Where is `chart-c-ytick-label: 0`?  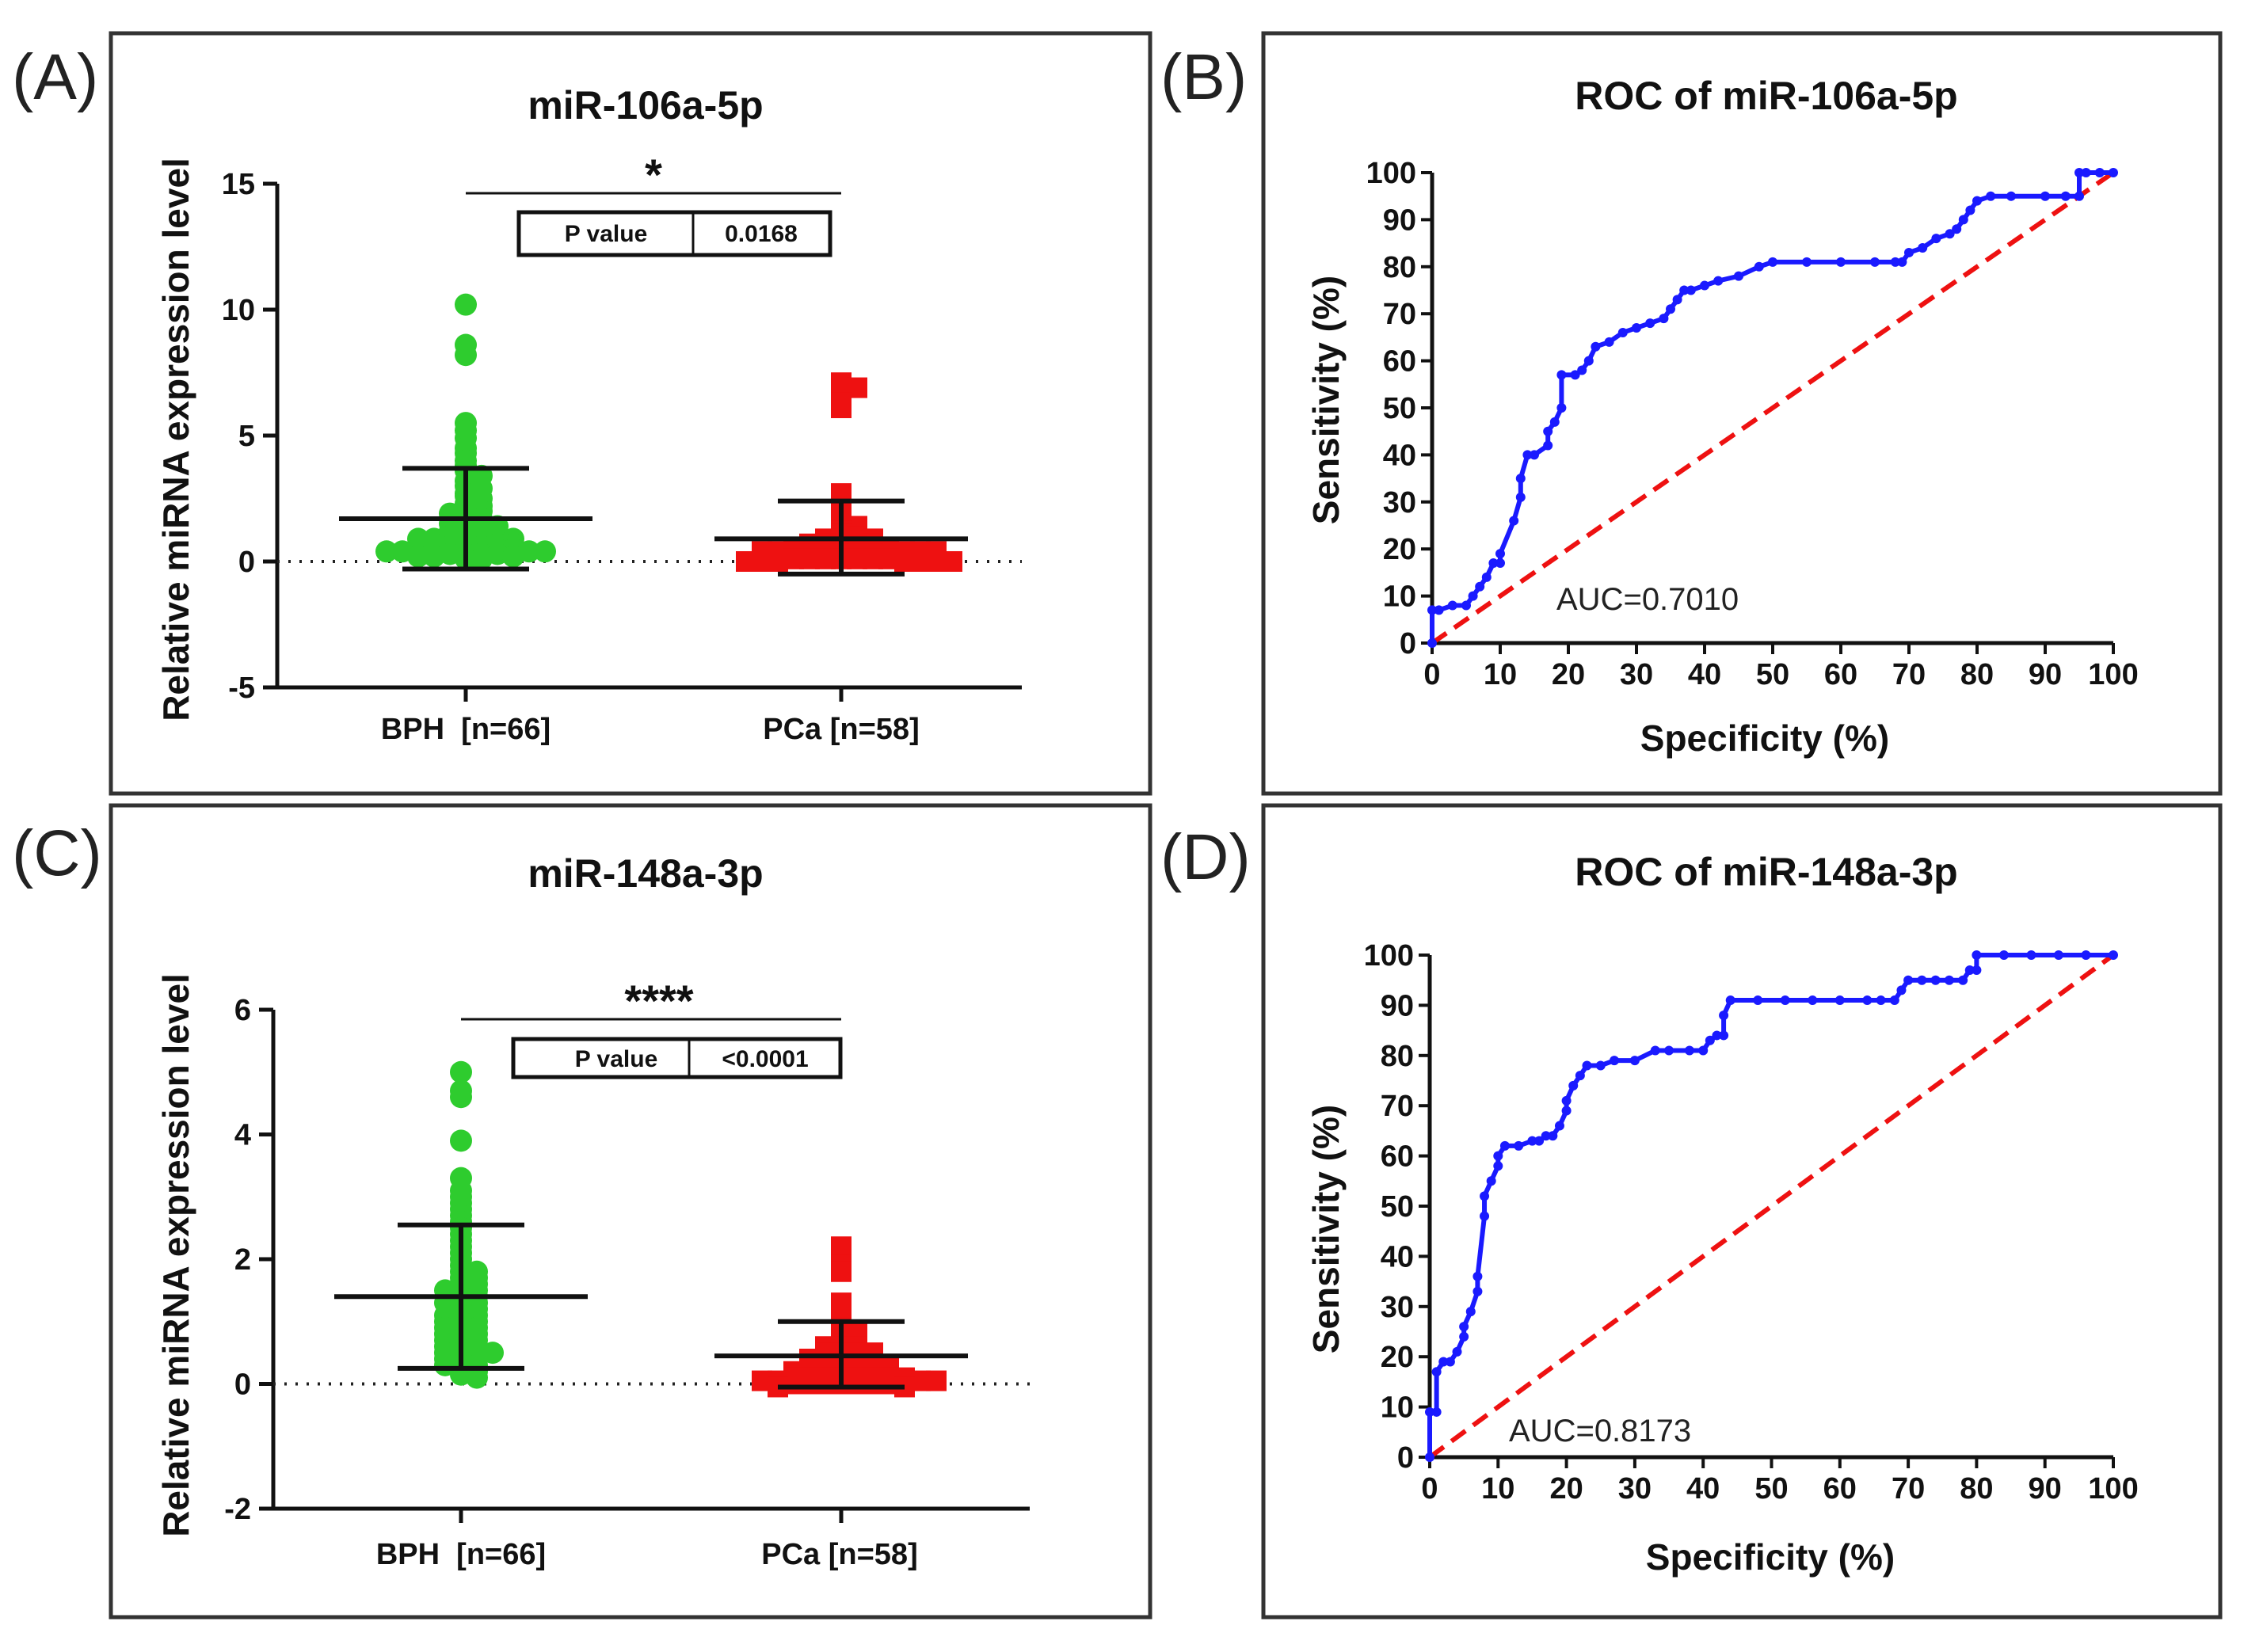
chart-c-ytick-label: 0 is located at coordinates (242, 1385).